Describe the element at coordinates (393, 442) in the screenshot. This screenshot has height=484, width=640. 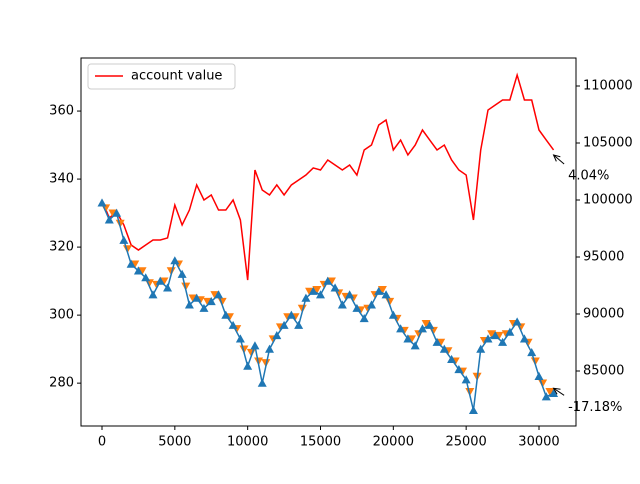
I see `x-tick-label: 20000` at that location.